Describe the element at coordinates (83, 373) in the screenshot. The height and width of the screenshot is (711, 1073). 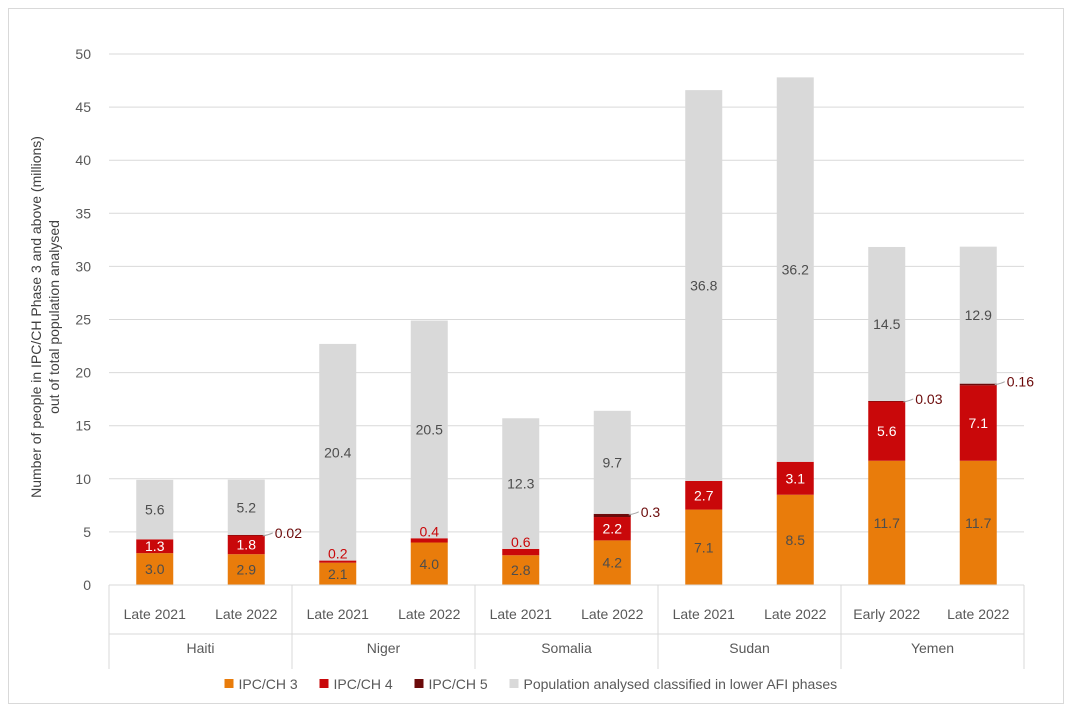
I see `y-tick-label: 20` at that location.